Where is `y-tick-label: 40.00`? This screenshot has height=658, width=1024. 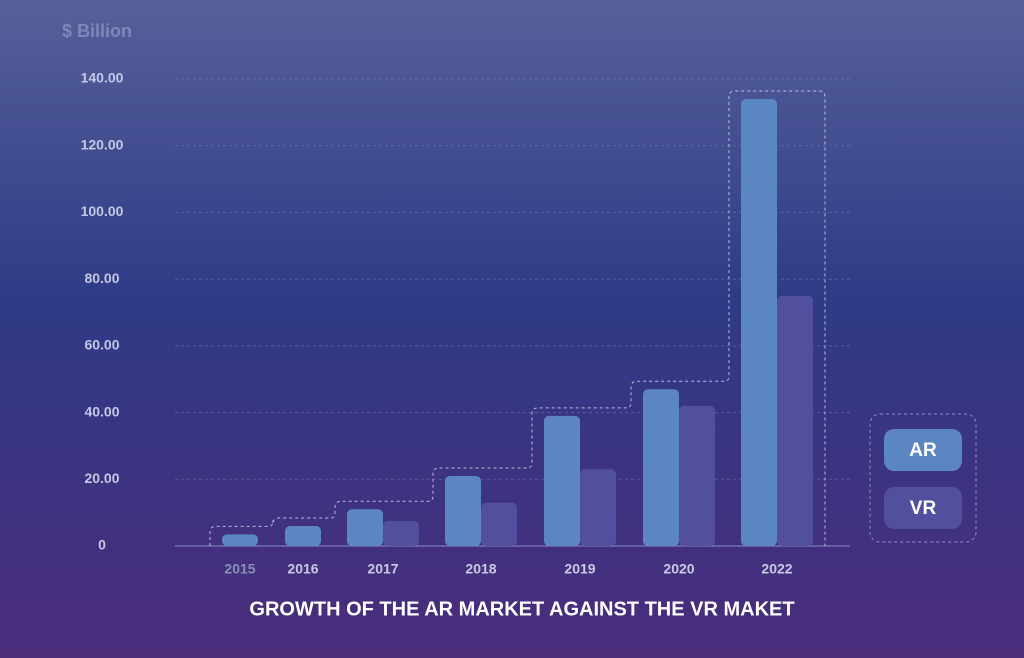 y-tick-label: 40.00 is located at coordinates (101, 411).